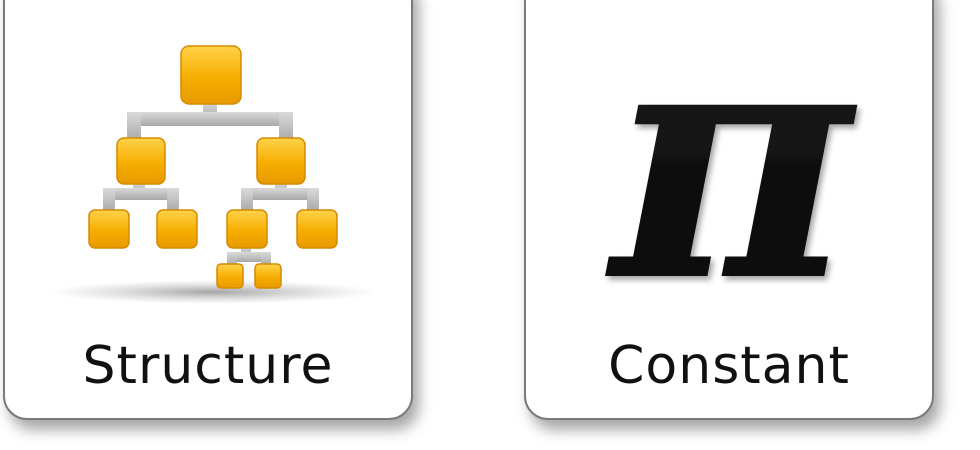  What do you see at coordinates (729, 366) in the screenshot?
I see `constant-label: Constant` at bounding box center [729, 366].